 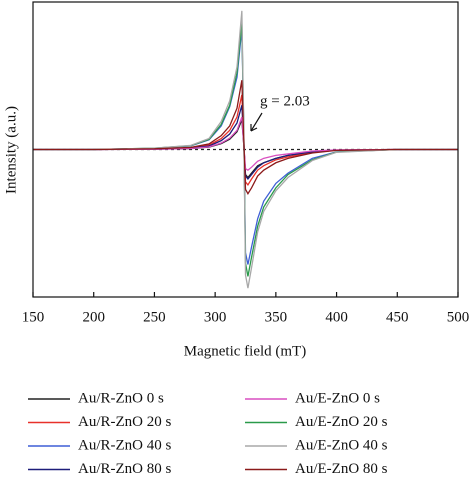 What do you see at coordinates (245, 143) in the screenshot?
I see `series-line` at bounding box center [245, 143].